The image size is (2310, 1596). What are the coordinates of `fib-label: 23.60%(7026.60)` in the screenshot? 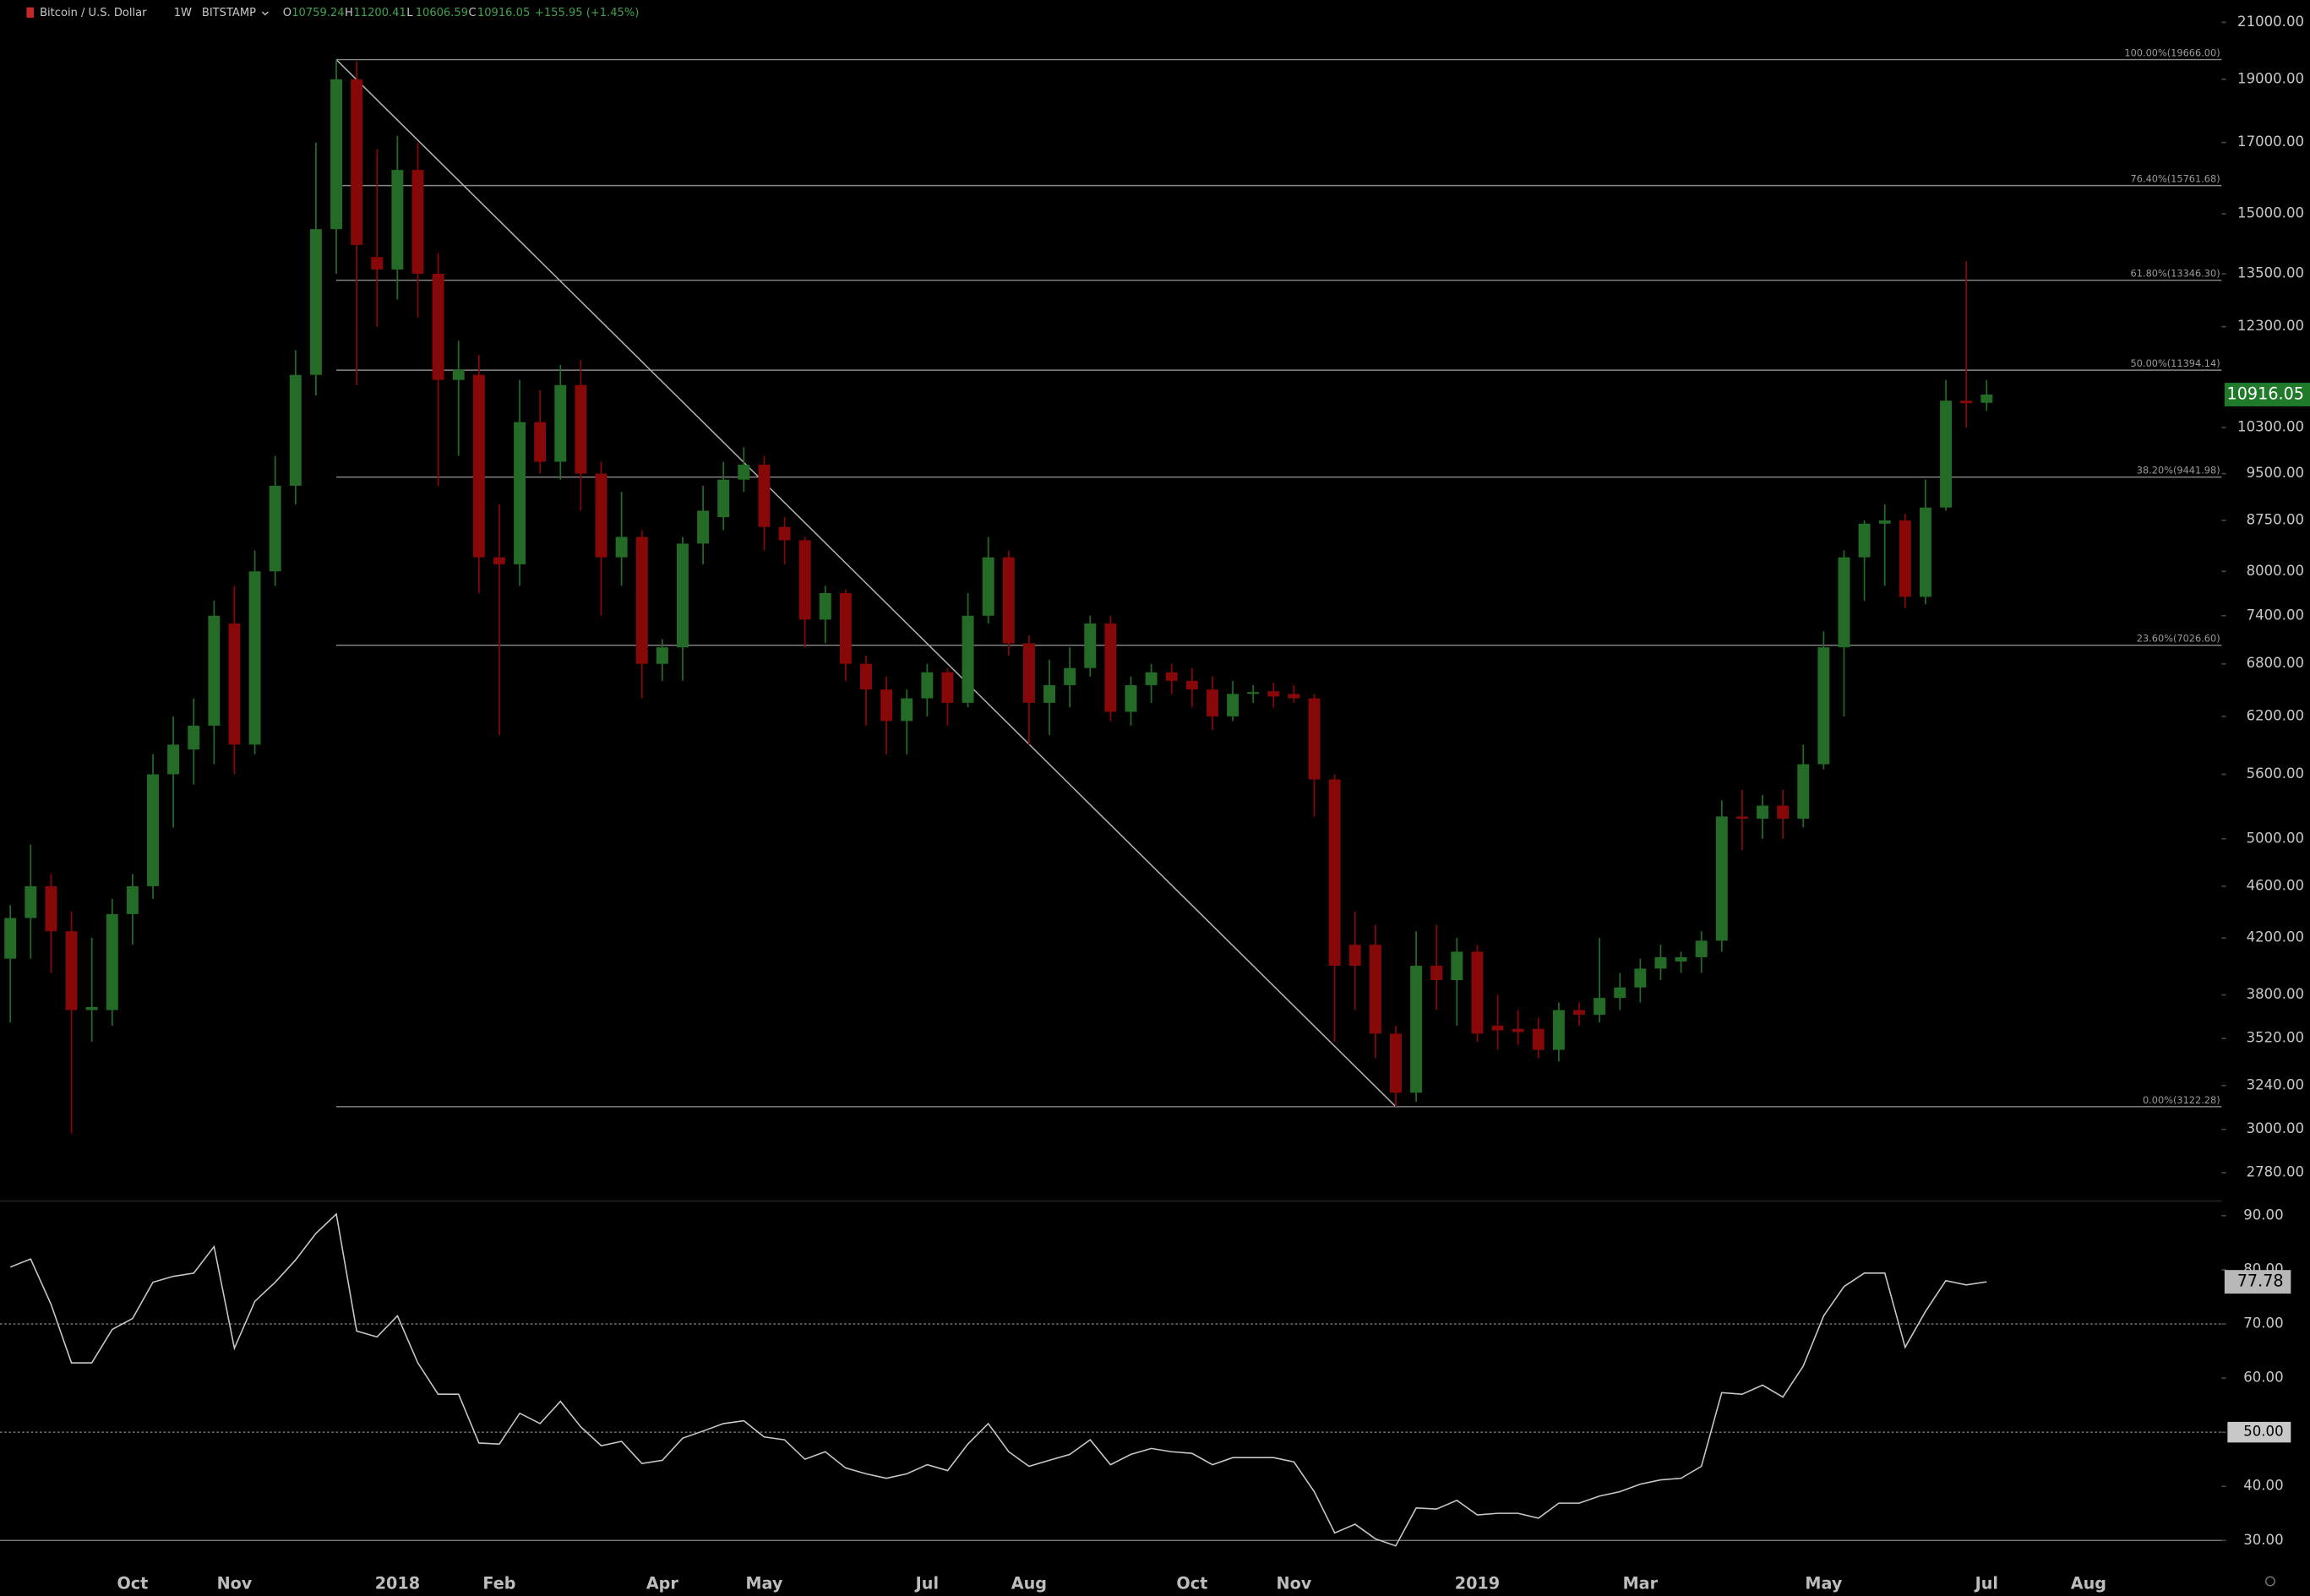 It's located at (2178, 639).